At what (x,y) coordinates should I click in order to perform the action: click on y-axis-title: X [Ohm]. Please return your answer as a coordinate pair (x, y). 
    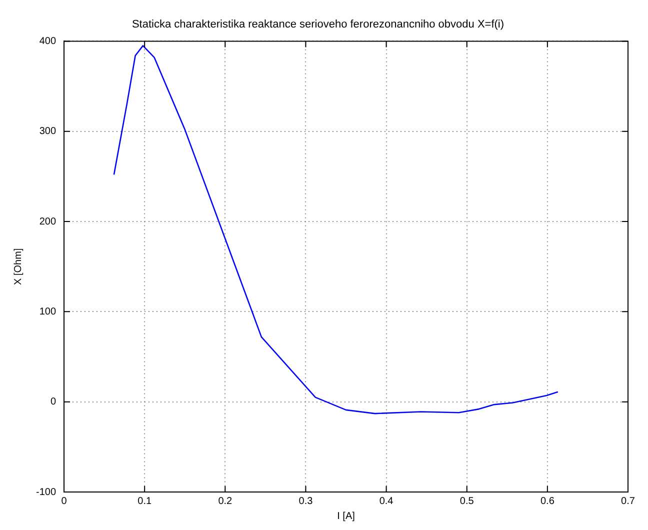
    Looking at the image, I should click on (18, 266).